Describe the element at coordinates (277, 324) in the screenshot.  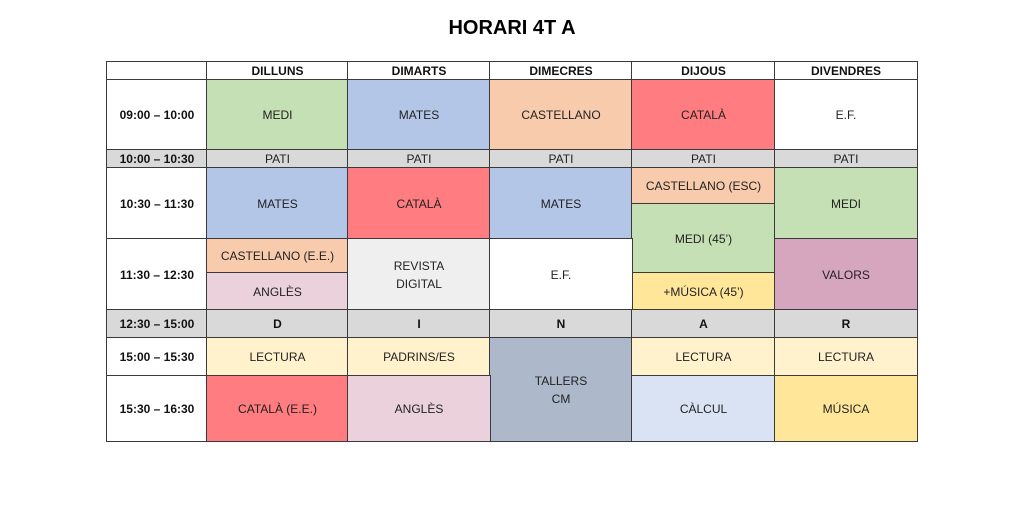
I see `schedule-cell: D` at that location.